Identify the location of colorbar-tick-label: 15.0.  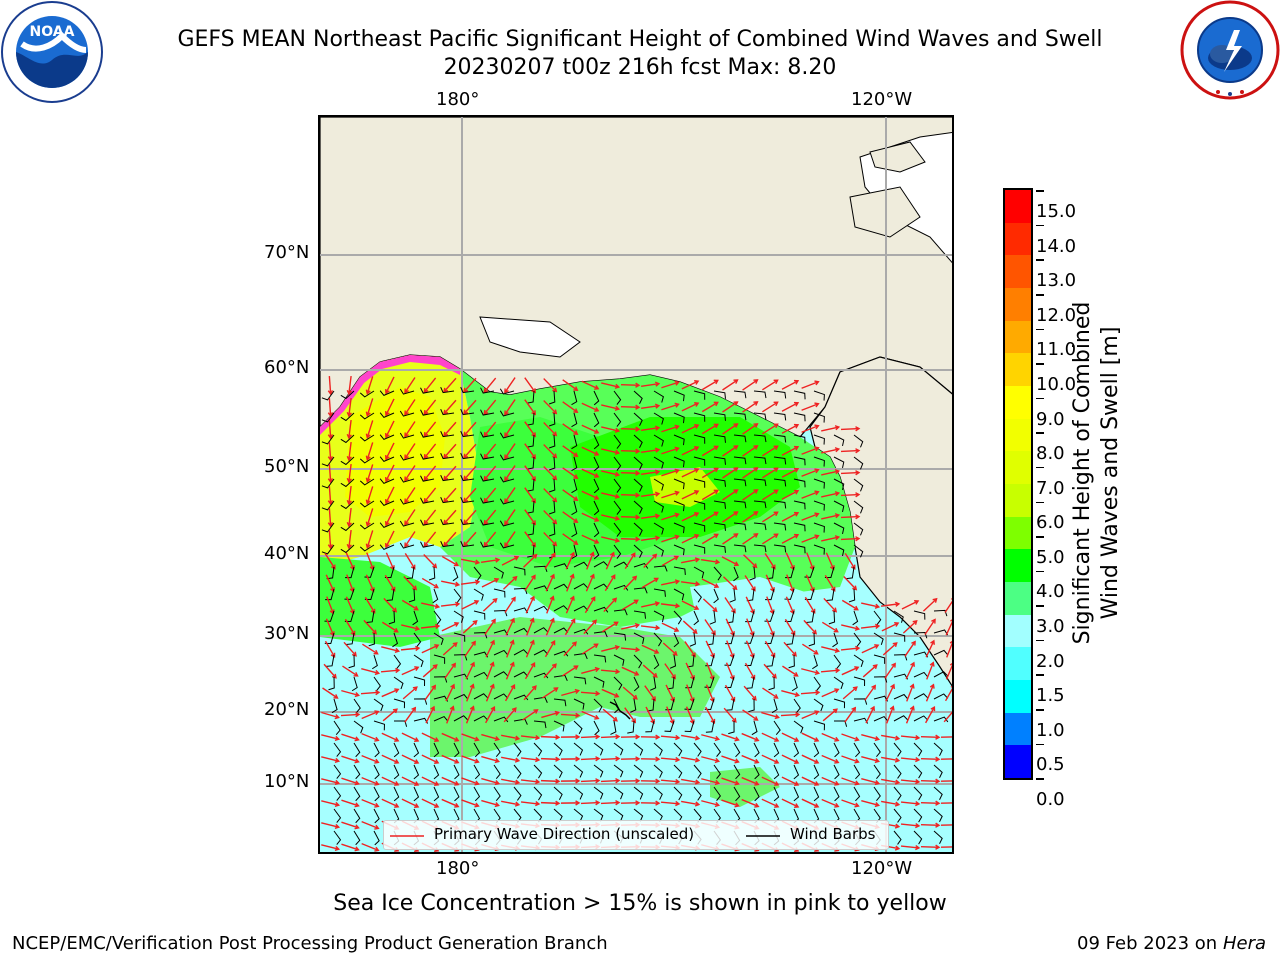
(1056, 201).